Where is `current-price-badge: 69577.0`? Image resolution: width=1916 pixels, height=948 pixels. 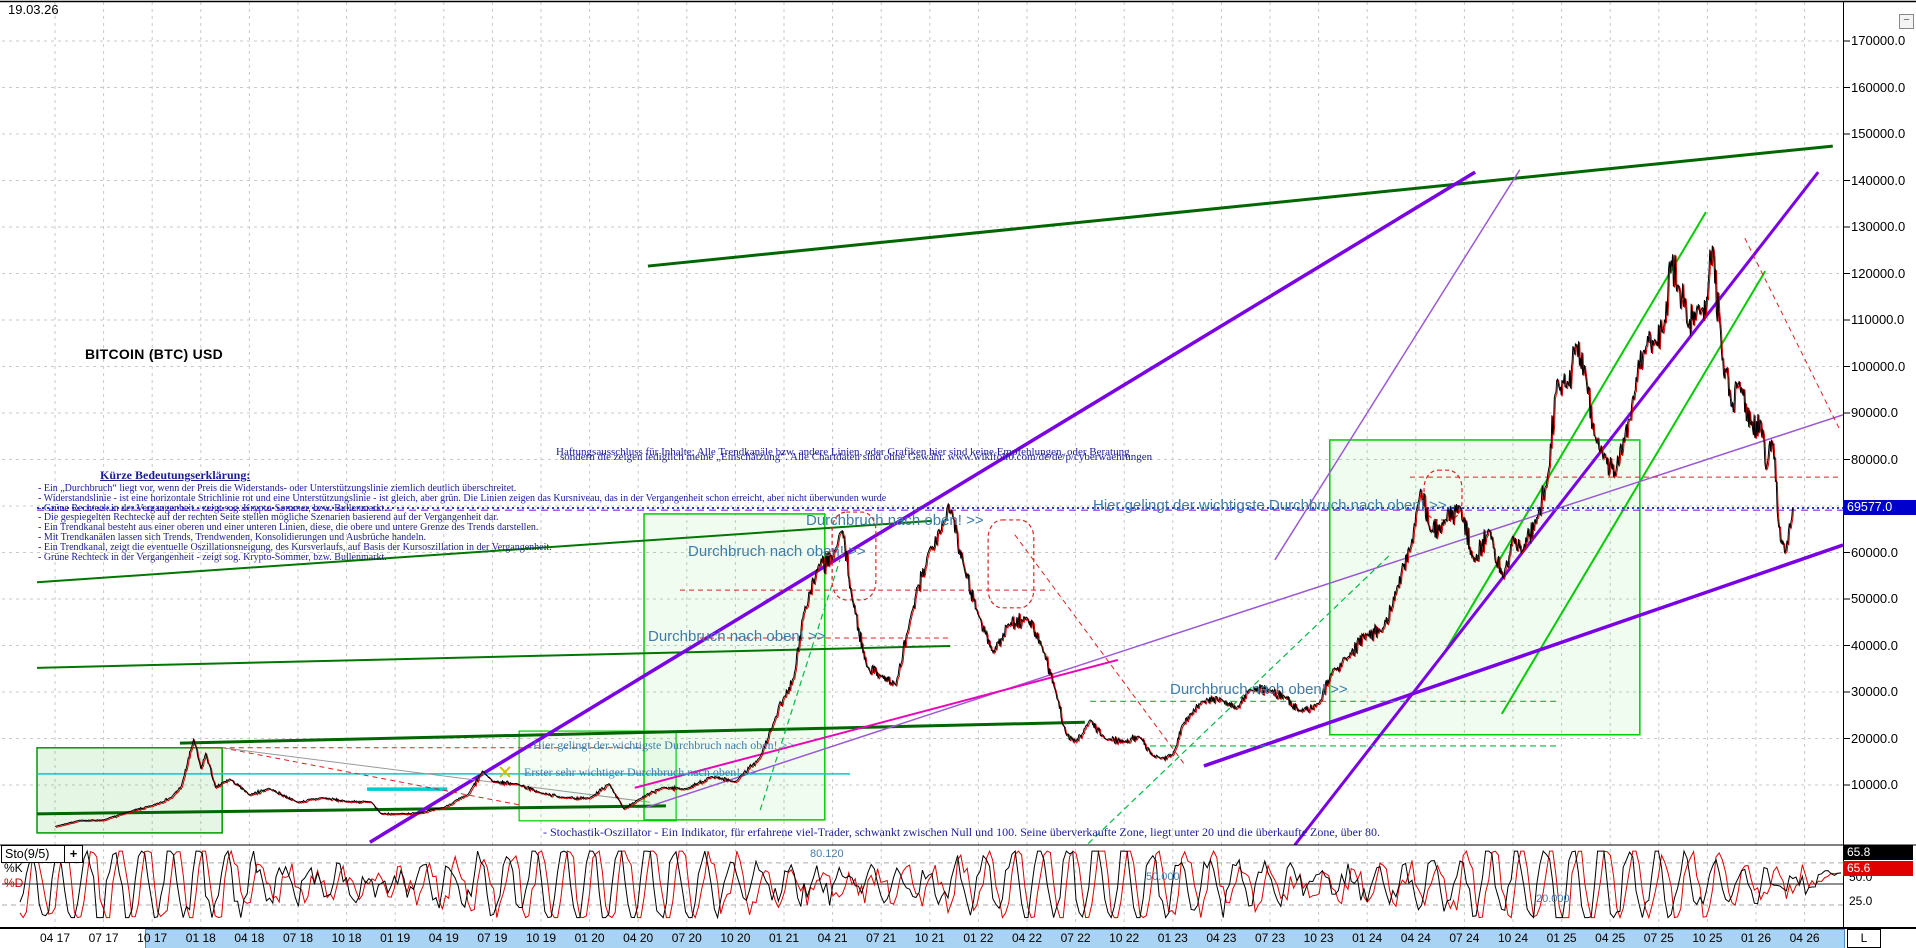 current-price-badge: 69577.0 is located at coordinates (1879, 508).